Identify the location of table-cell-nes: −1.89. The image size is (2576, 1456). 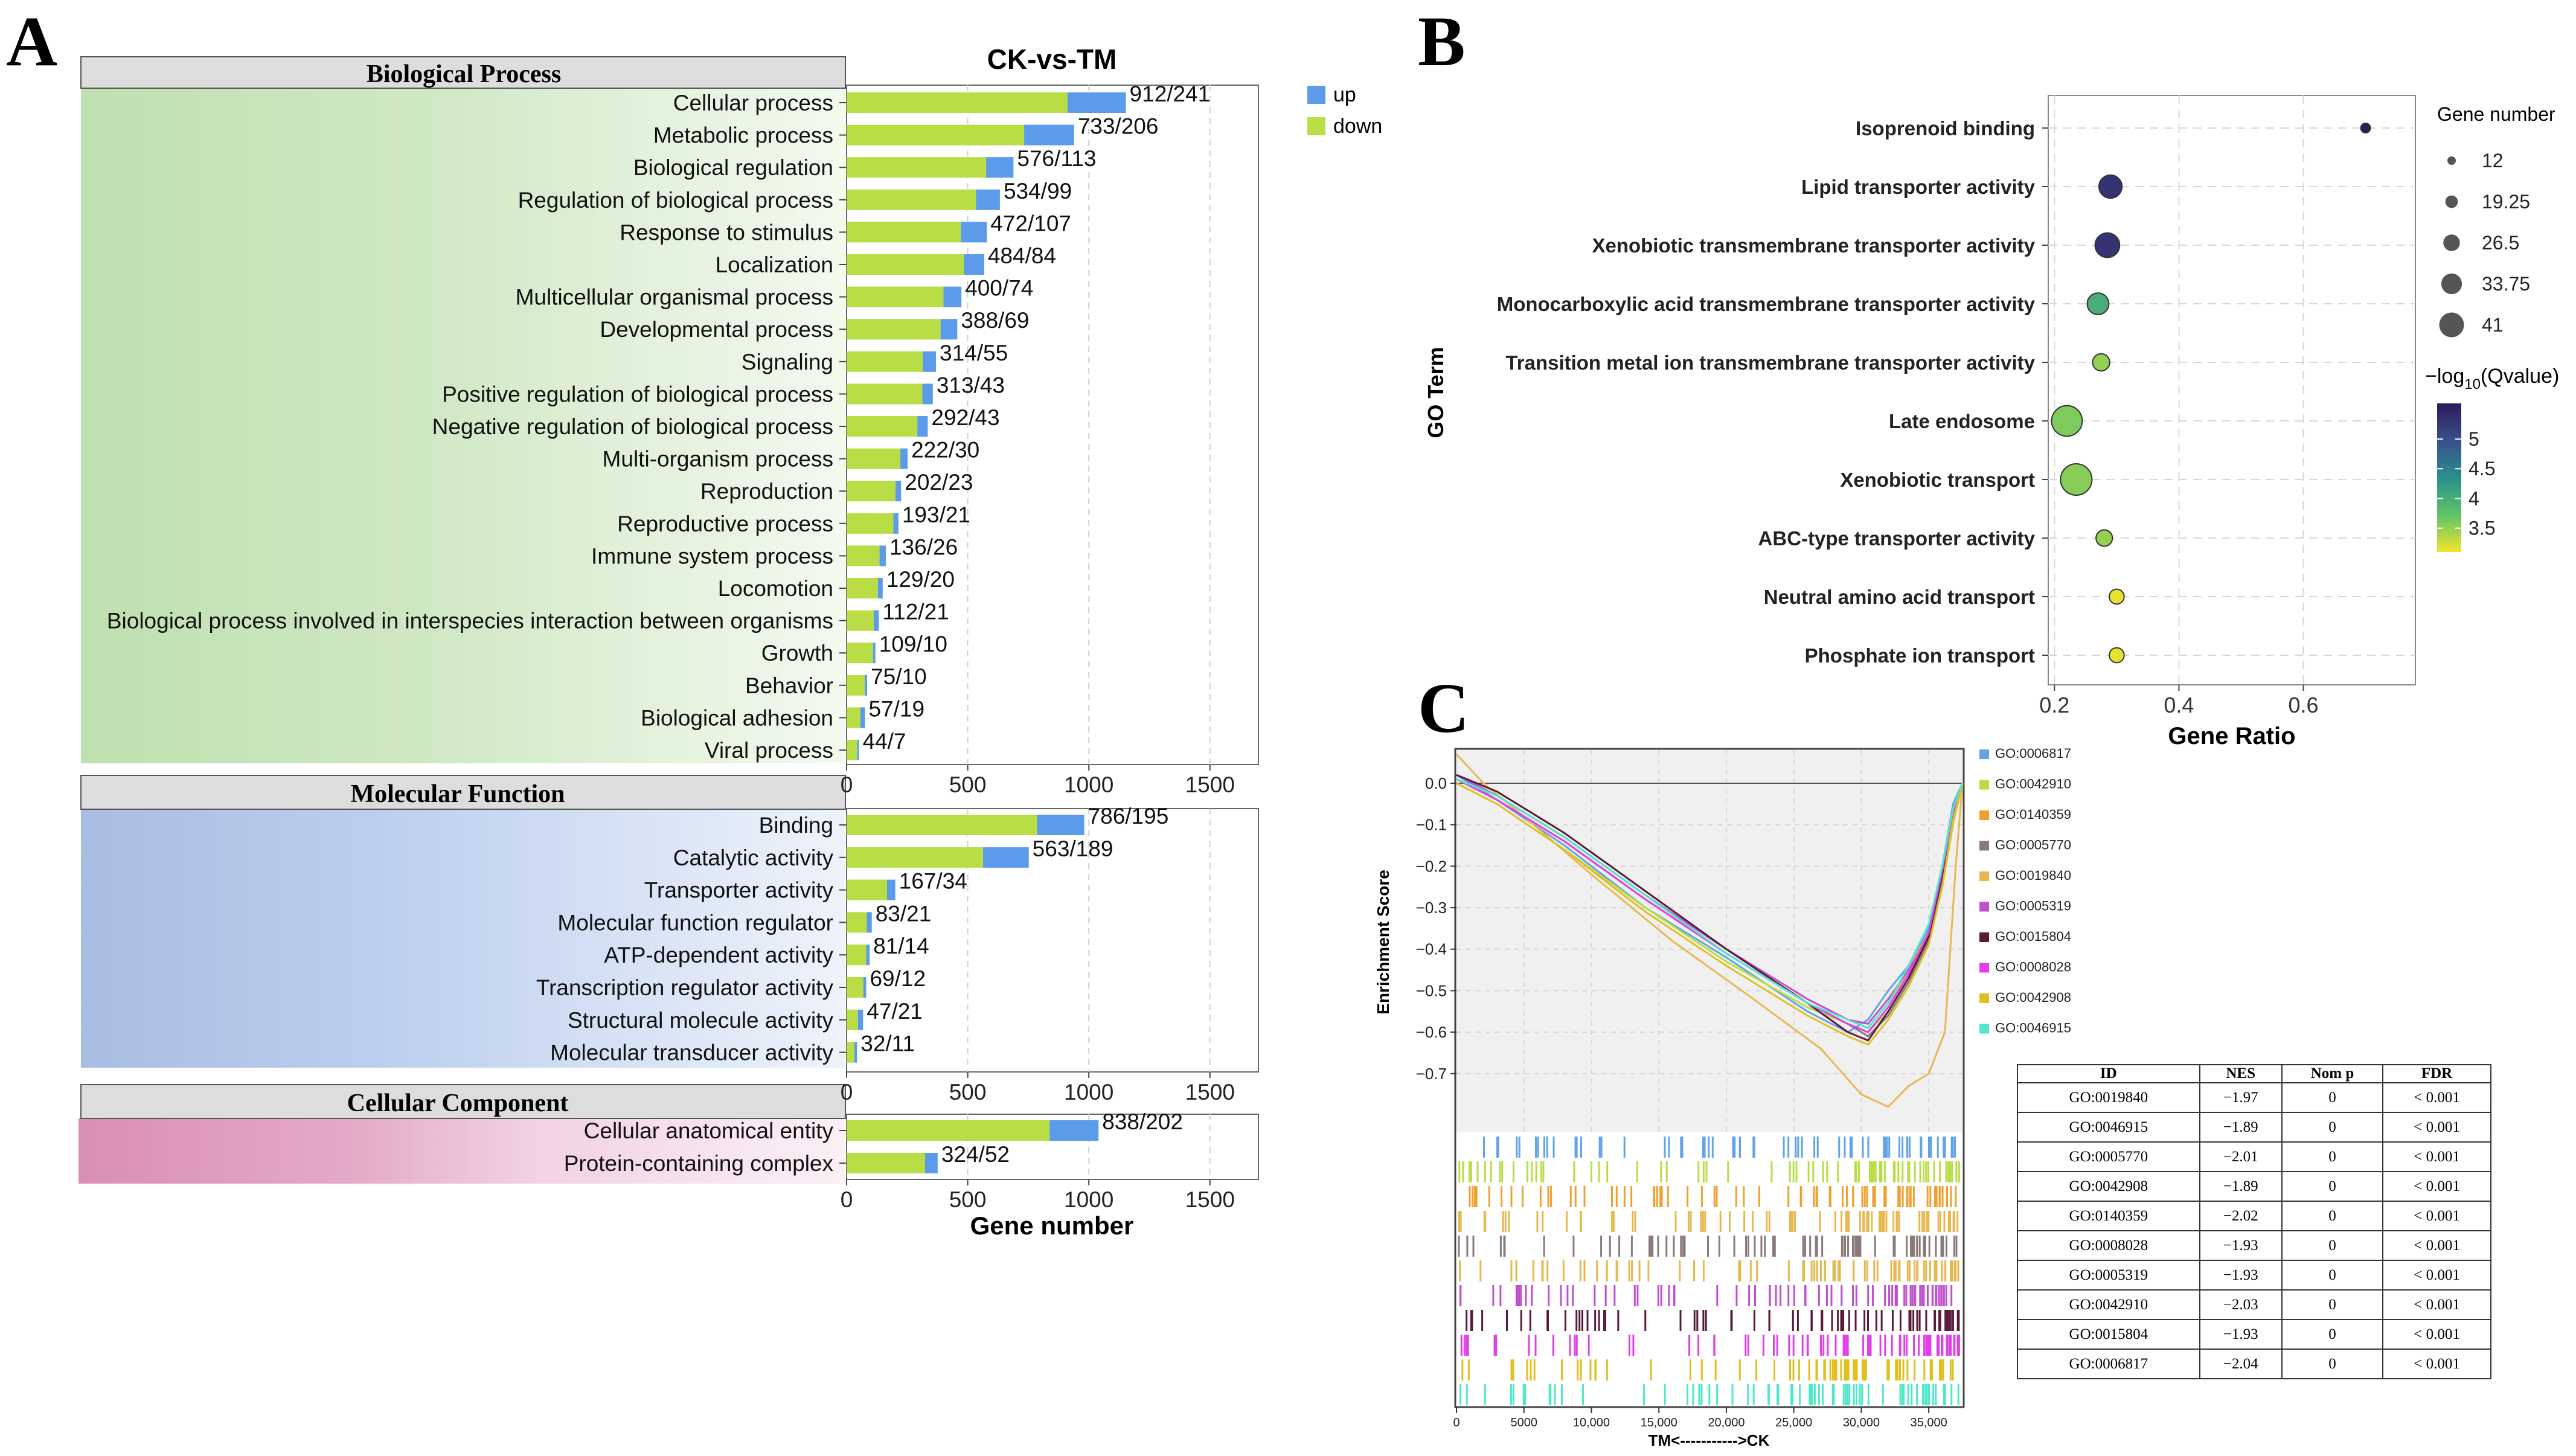
(2241, 1127).